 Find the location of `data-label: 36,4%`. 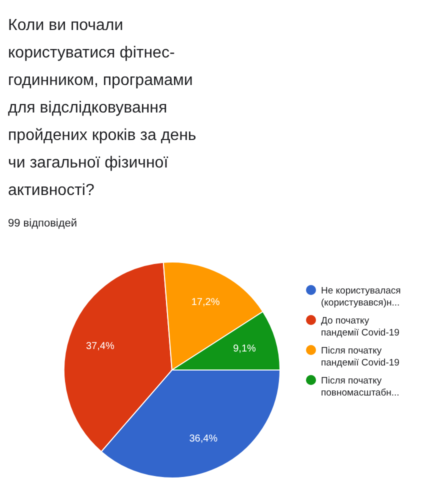

data-label: 36,4% is located at coordinates (203, 438).